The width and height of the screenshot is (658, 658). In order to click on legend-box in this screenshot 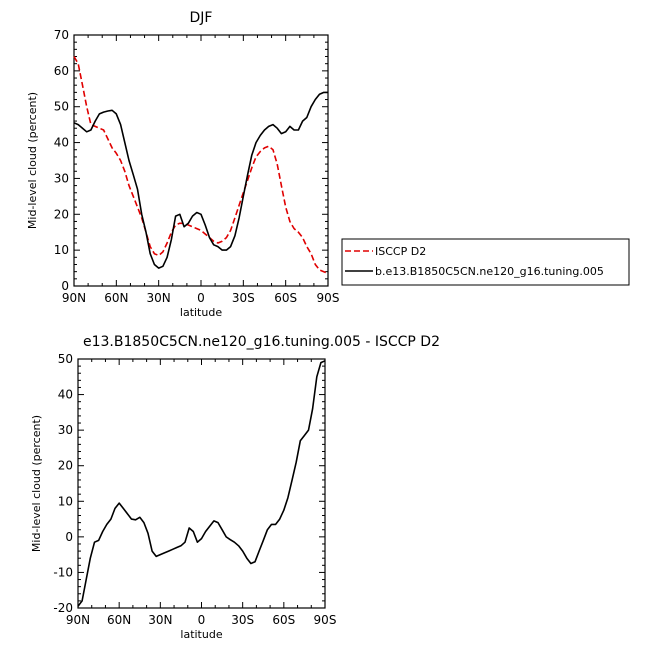, I will do `click(485, 262)`.